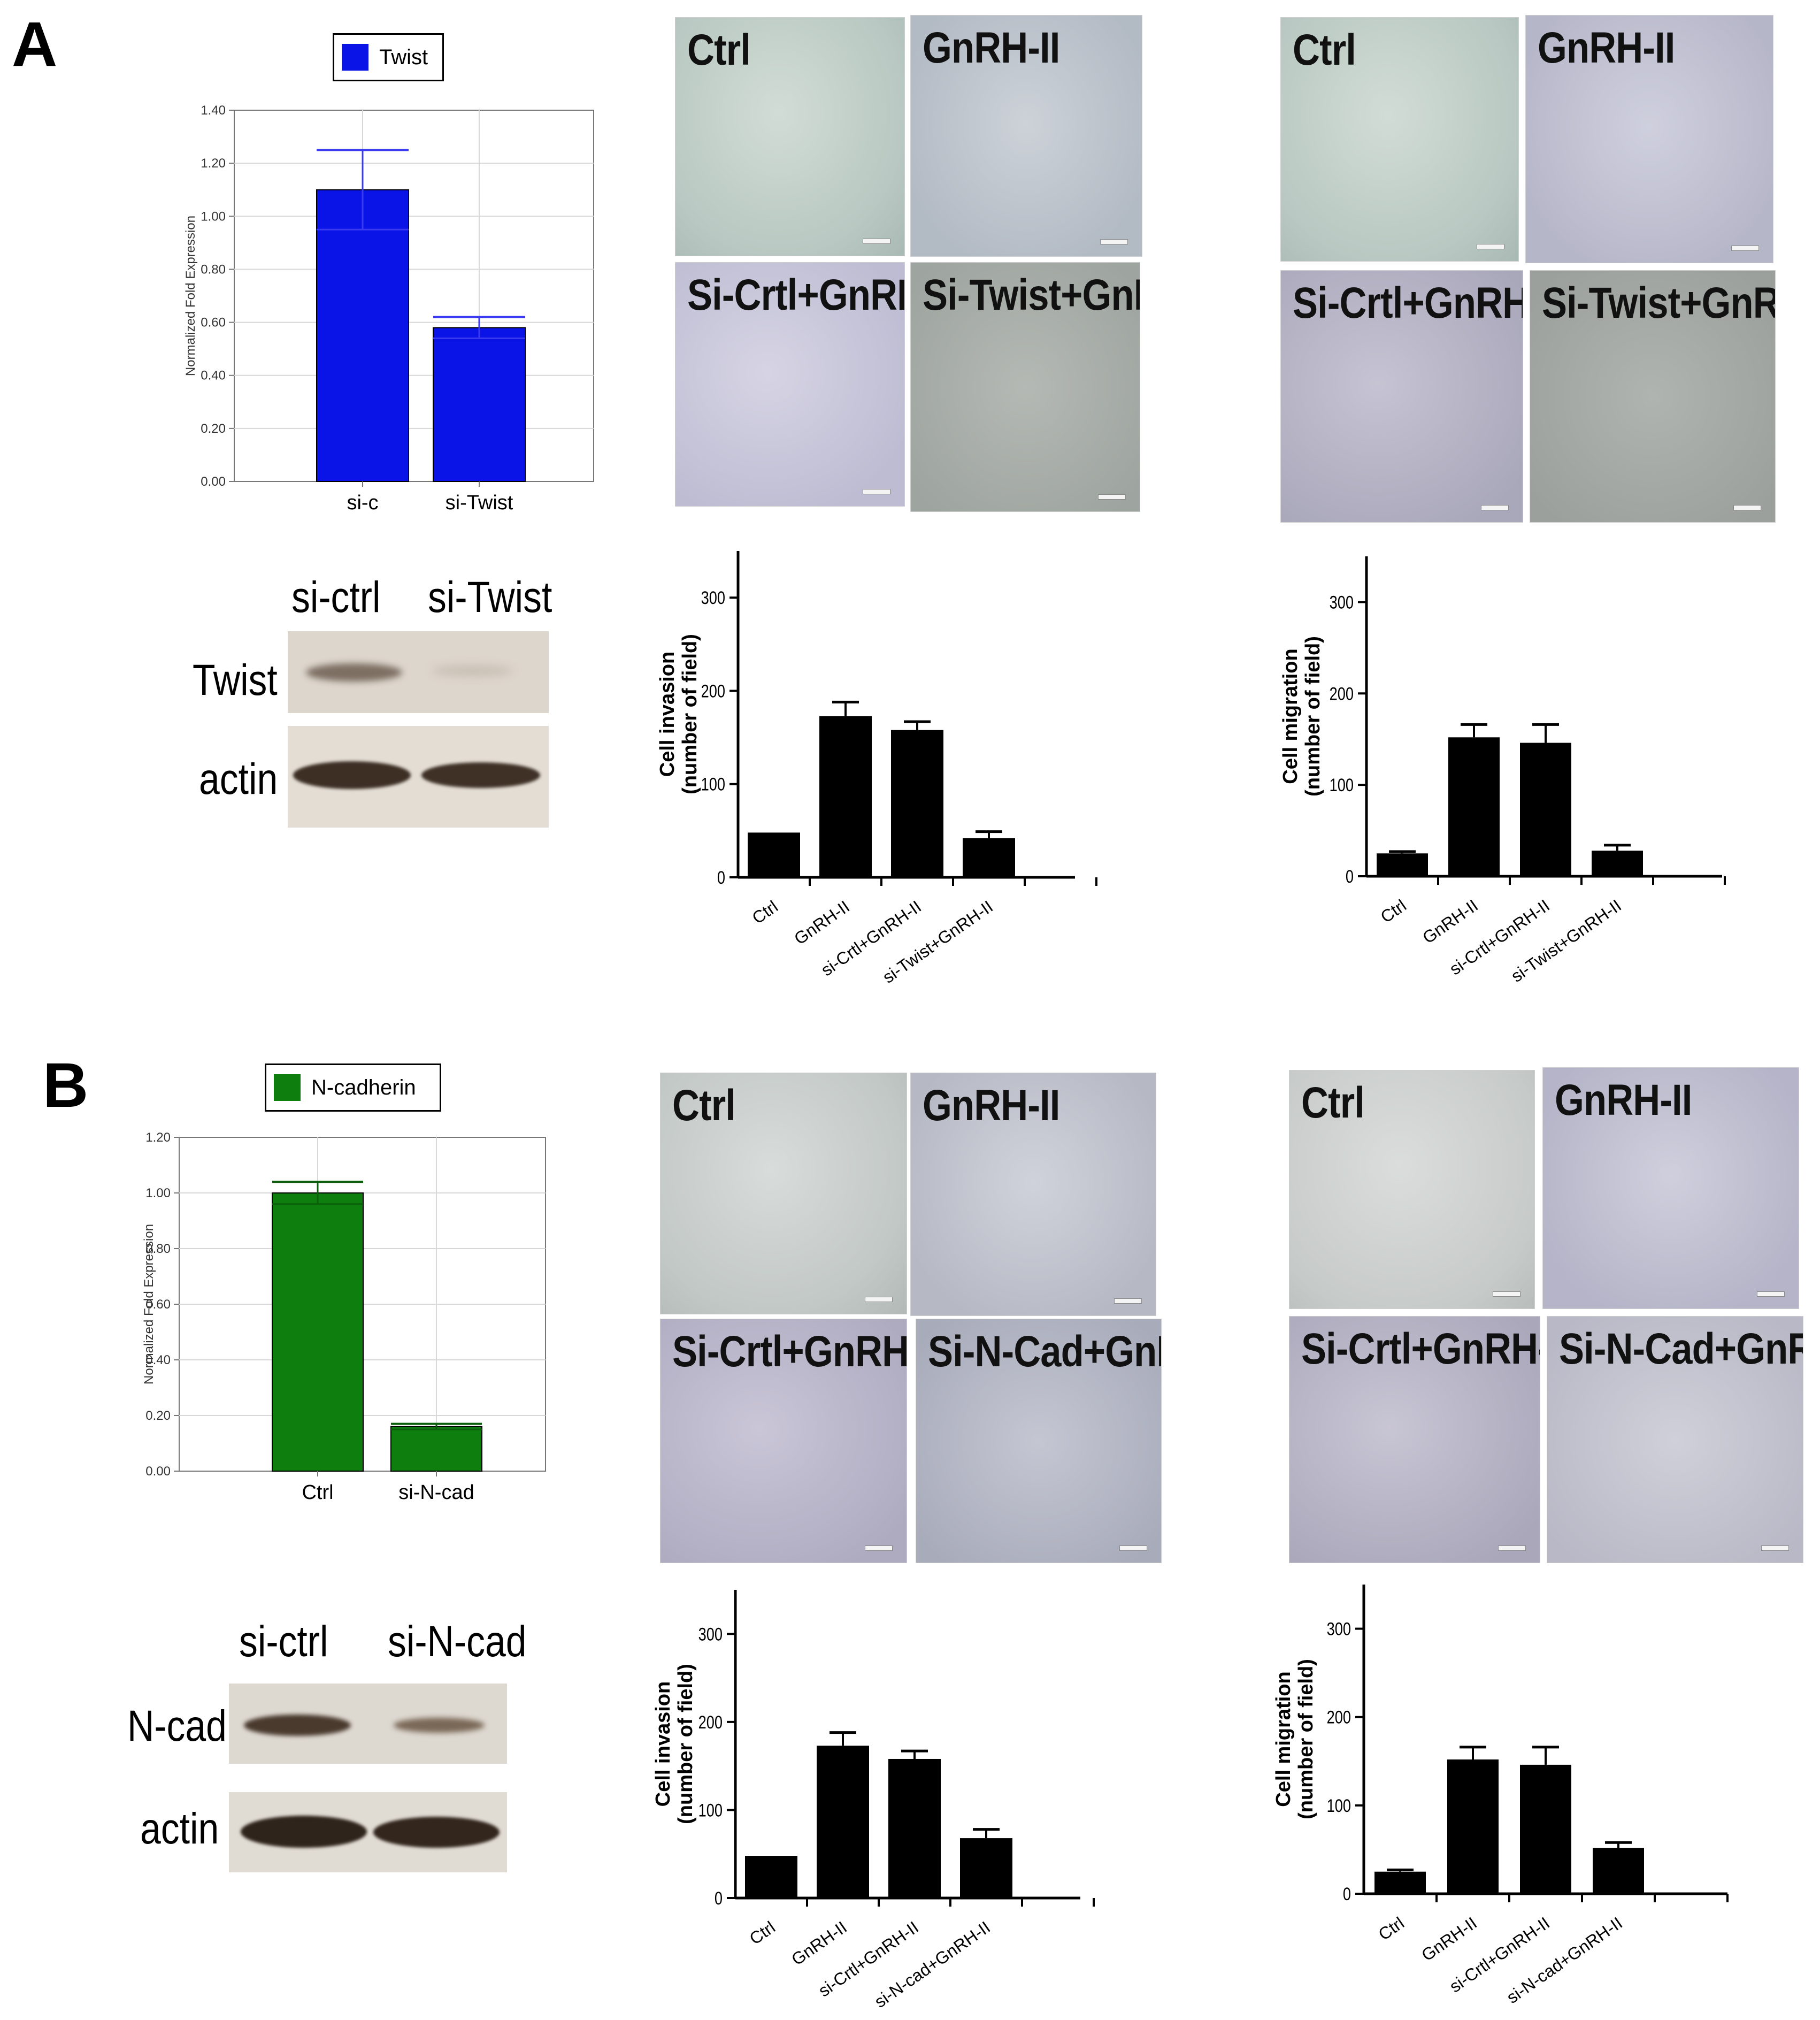 The image size is (1820, 2020). Describe the element at coordinates (235, 680) in the screenshot. I see `blot-a-row1-label: Twist` at that location.